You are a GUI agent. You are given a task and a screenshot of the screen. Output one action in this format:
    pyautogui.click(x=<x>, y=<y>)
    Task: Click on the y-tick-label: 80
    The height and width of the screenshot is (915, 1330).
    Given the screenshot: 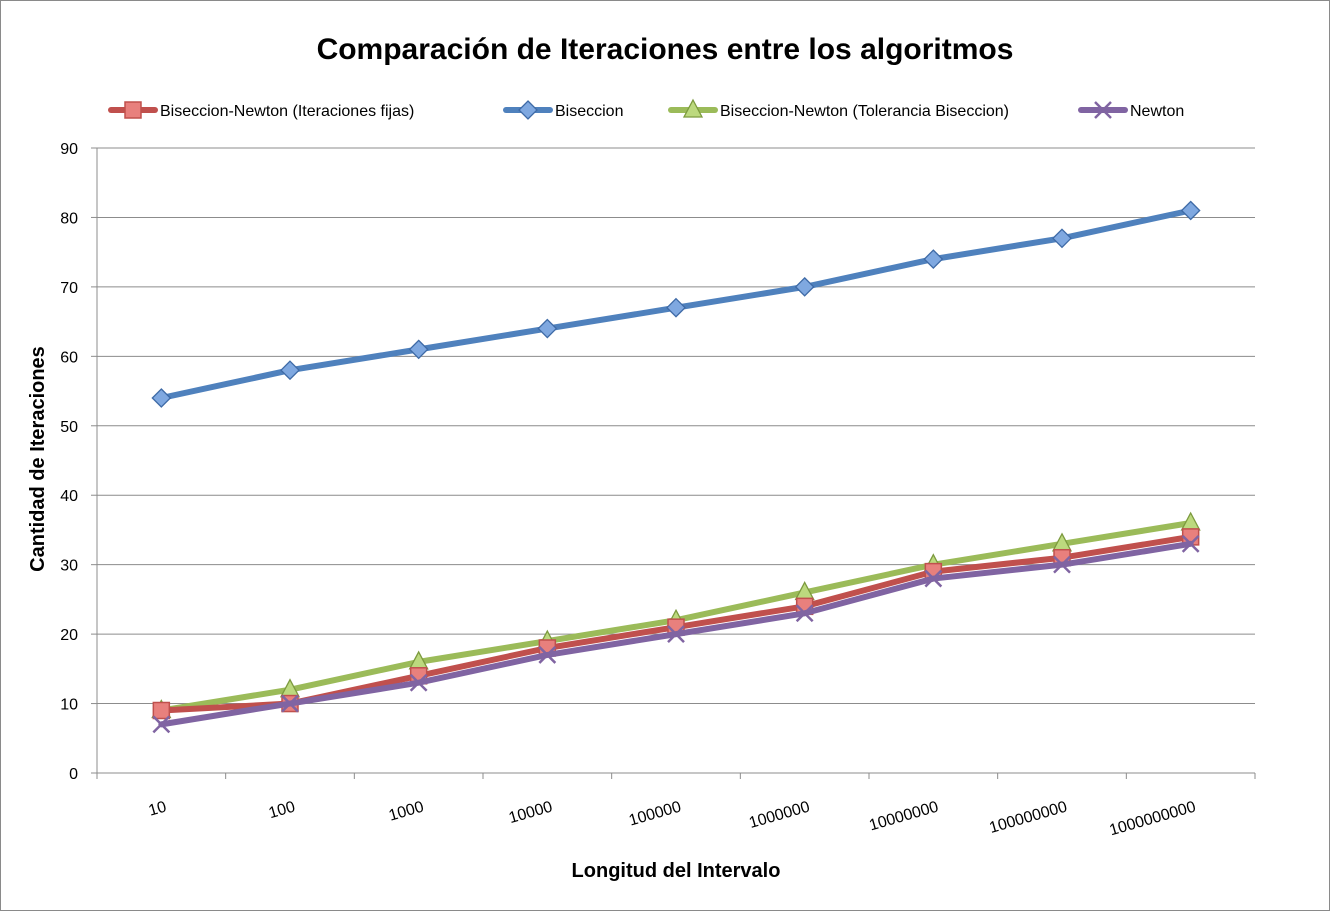 What is the action you would take?
    pyautogui.click(x=69, y=218)
    